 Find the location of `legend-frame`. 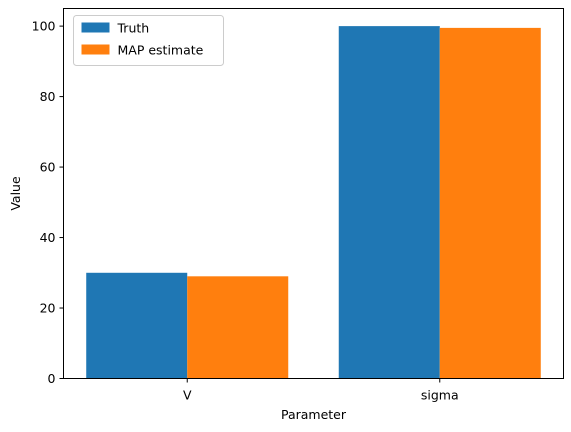

legend-frame is located at coordinates (148, 40).